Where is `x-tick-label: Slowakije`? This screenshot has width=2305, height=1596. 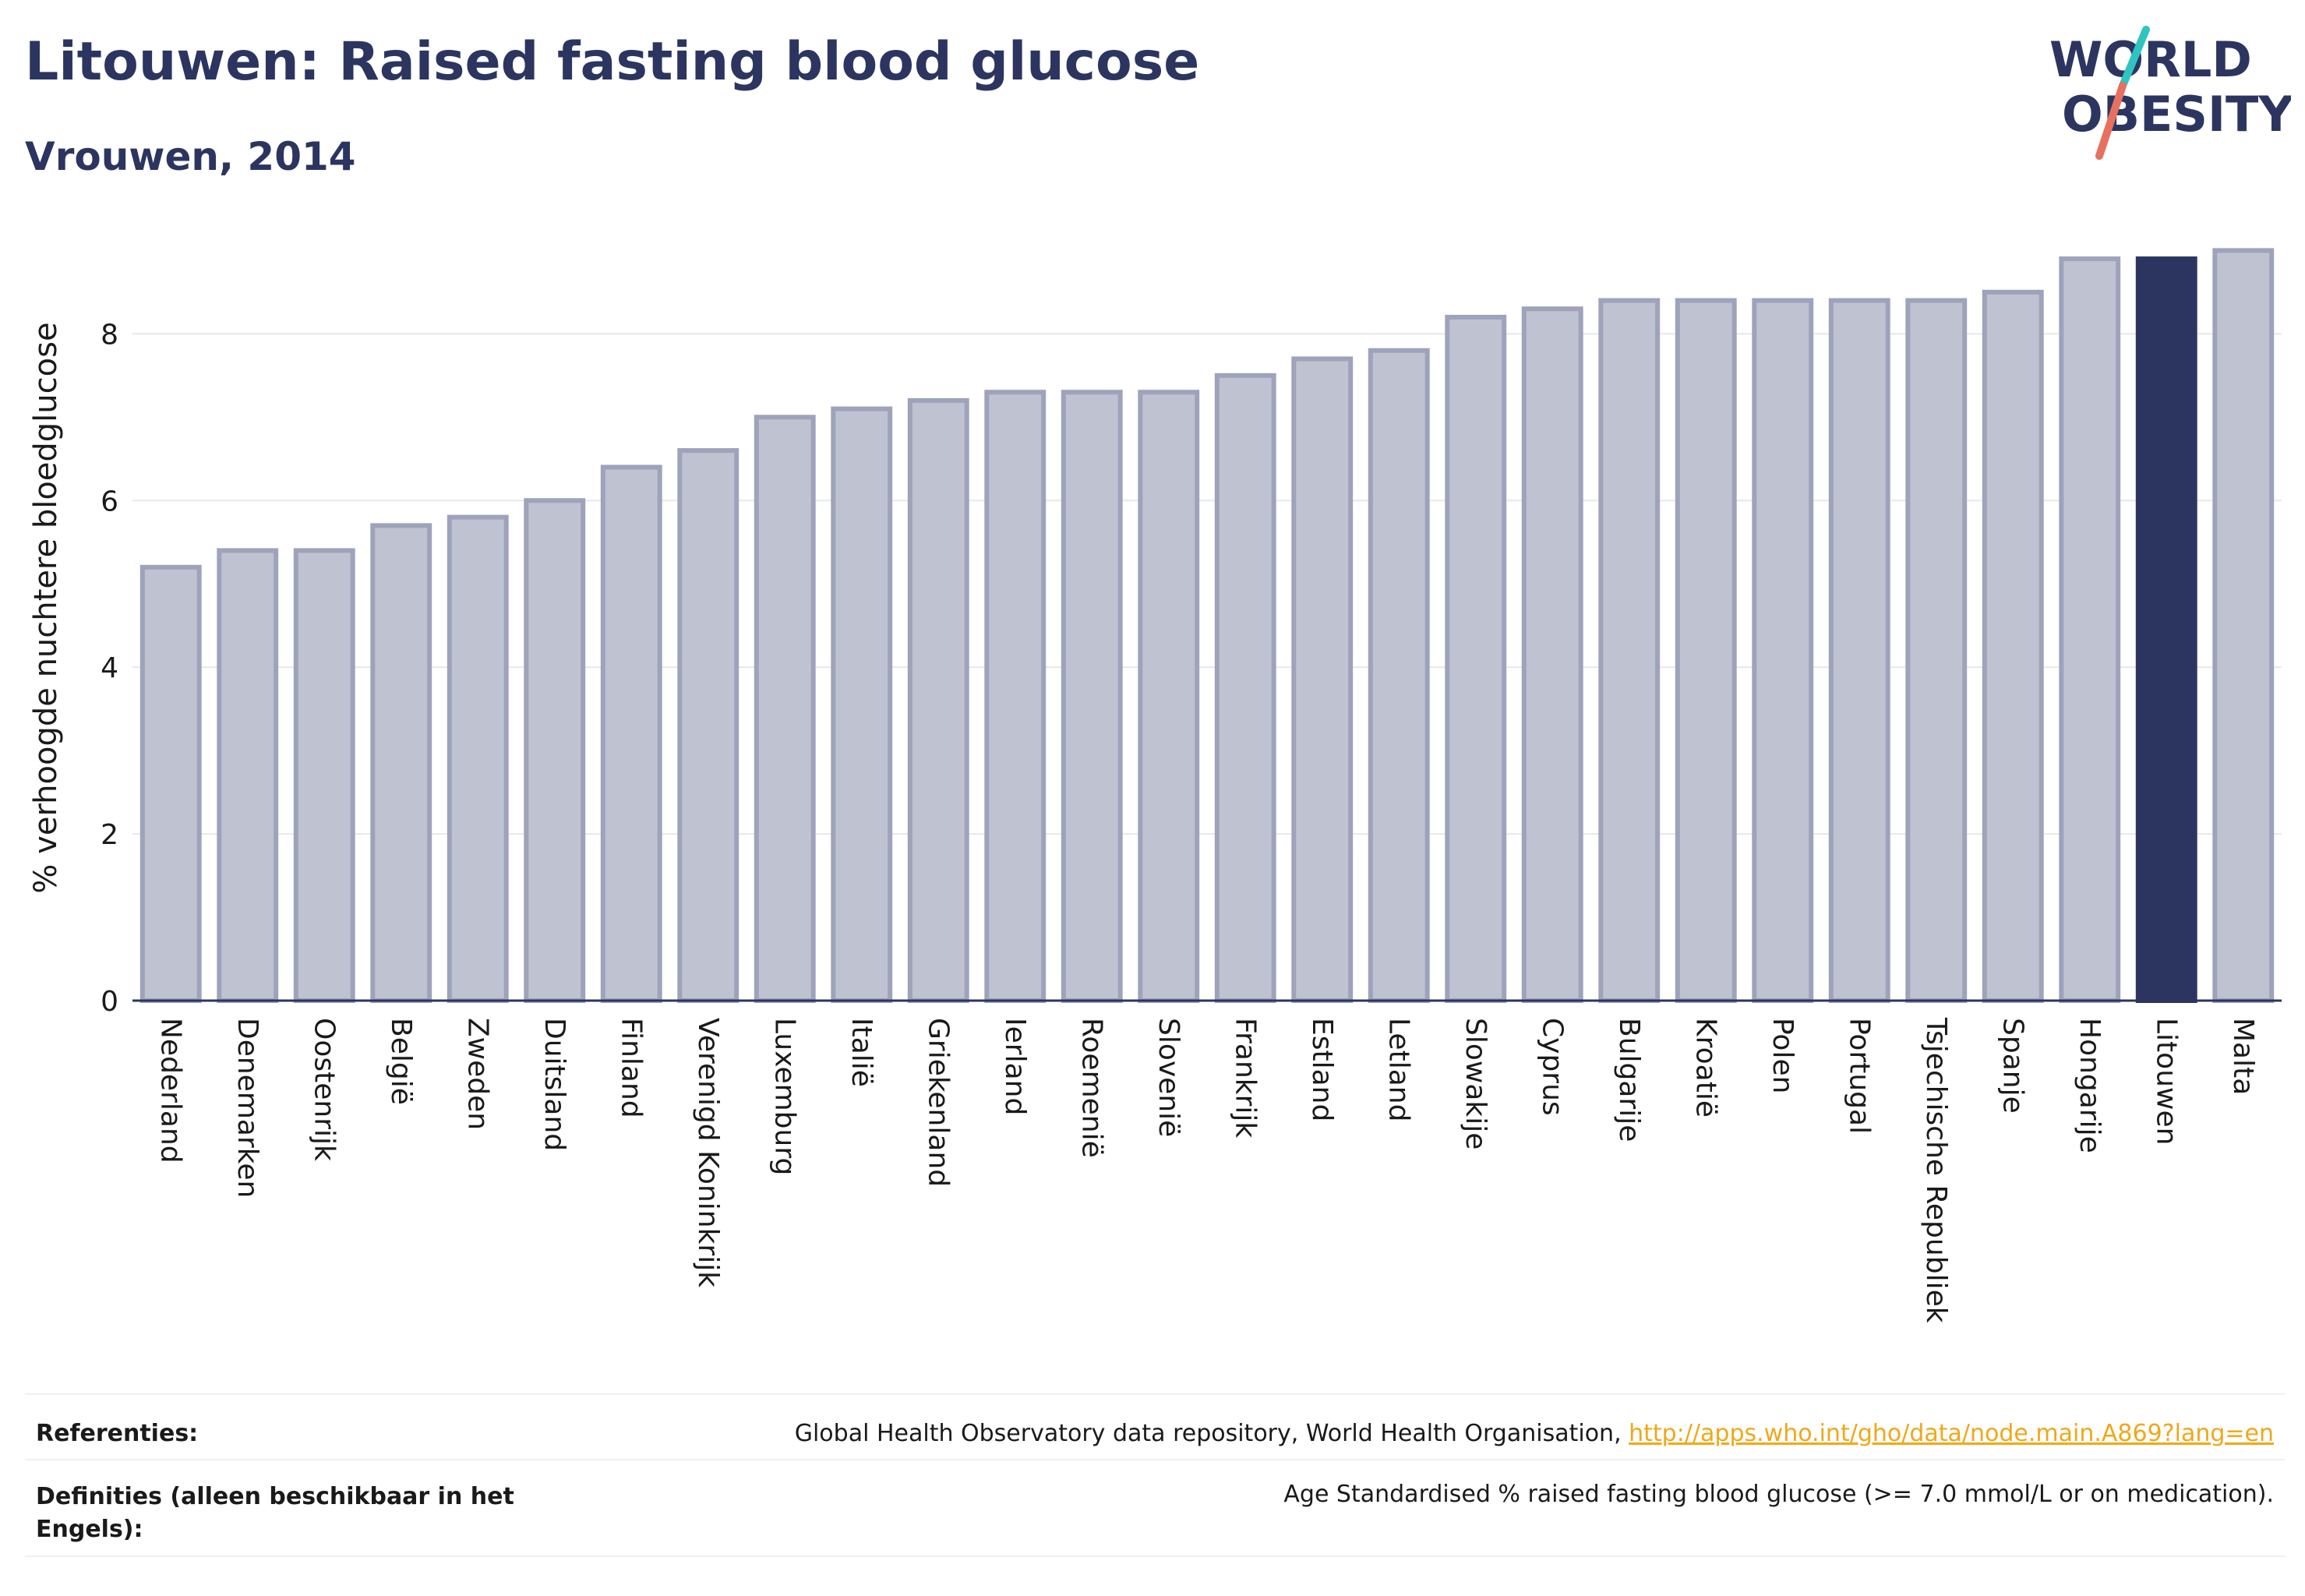 x-tick-label: Slowakije is located at coordinates (1475, 1083).